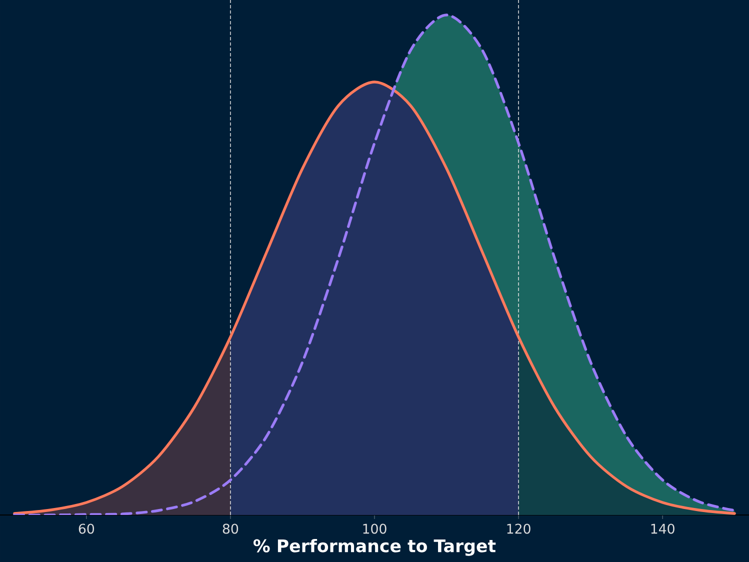  Describe the element at coordinates (374, 529) in the screenshot. I see `x-tick-label: 100` at that location.